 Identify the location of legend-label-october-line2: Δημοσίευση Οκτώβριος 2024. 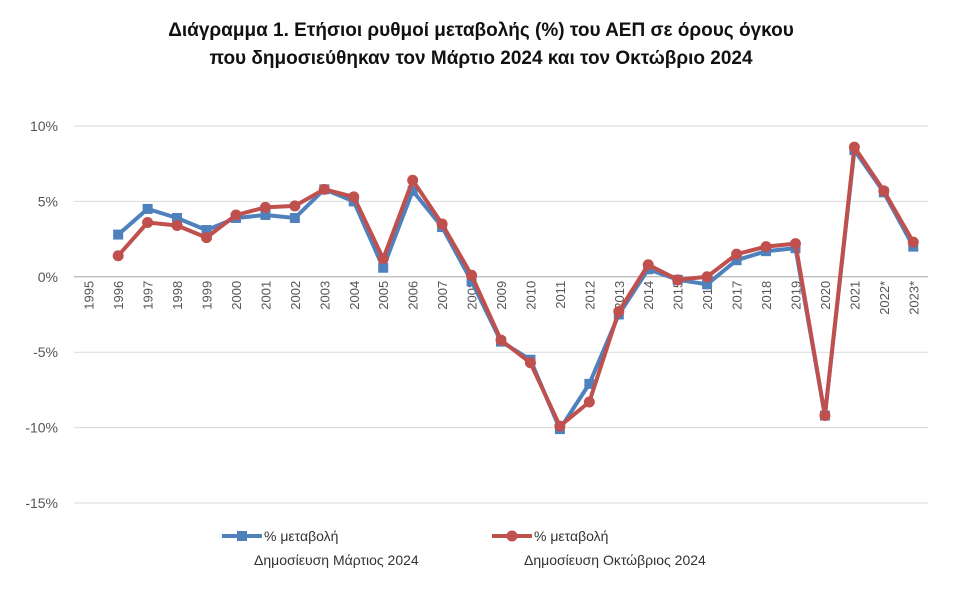
(615, 560).